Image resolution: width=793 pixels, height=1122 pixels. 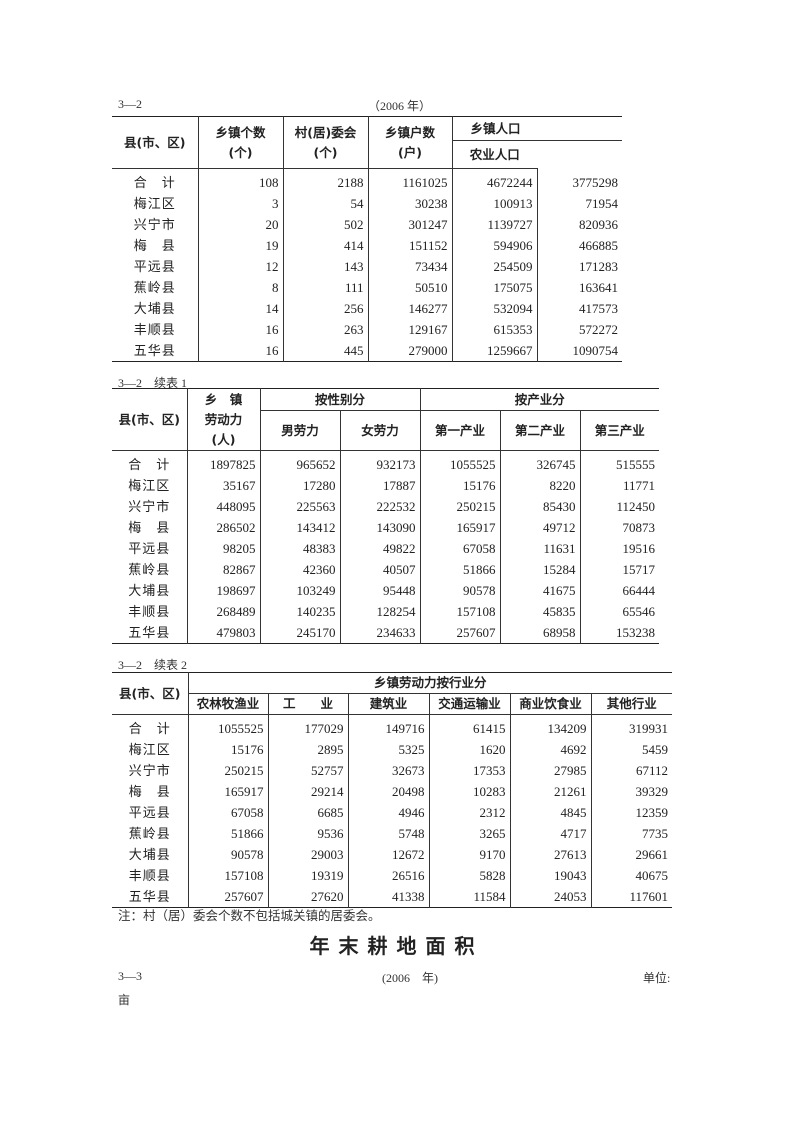 What do you see at coordinates (619, 569) in the screenshot?
I see `table-cell: 15717` at bounding box center [619, 569].